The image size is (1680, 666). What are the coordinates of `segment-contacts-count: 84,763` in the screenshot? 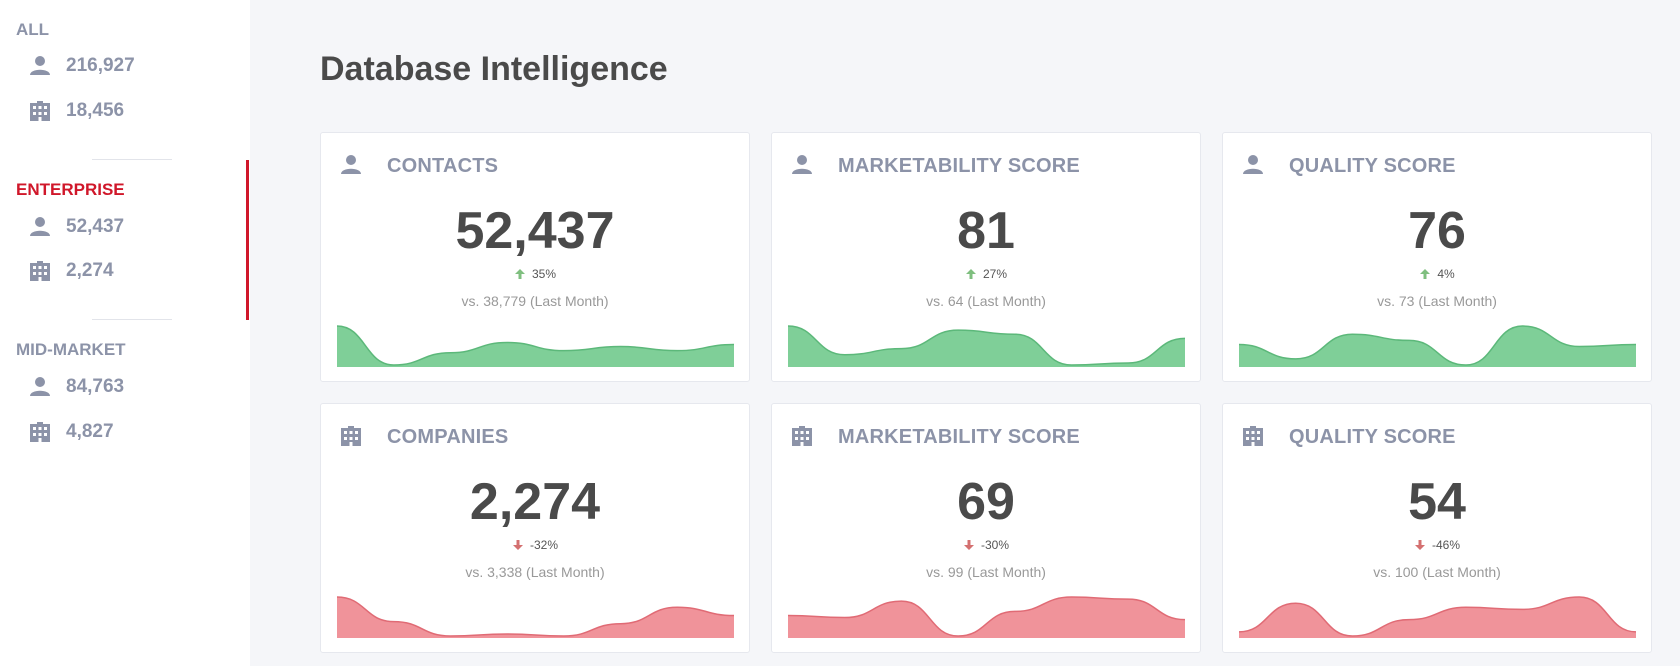 It's located at (95, 386).